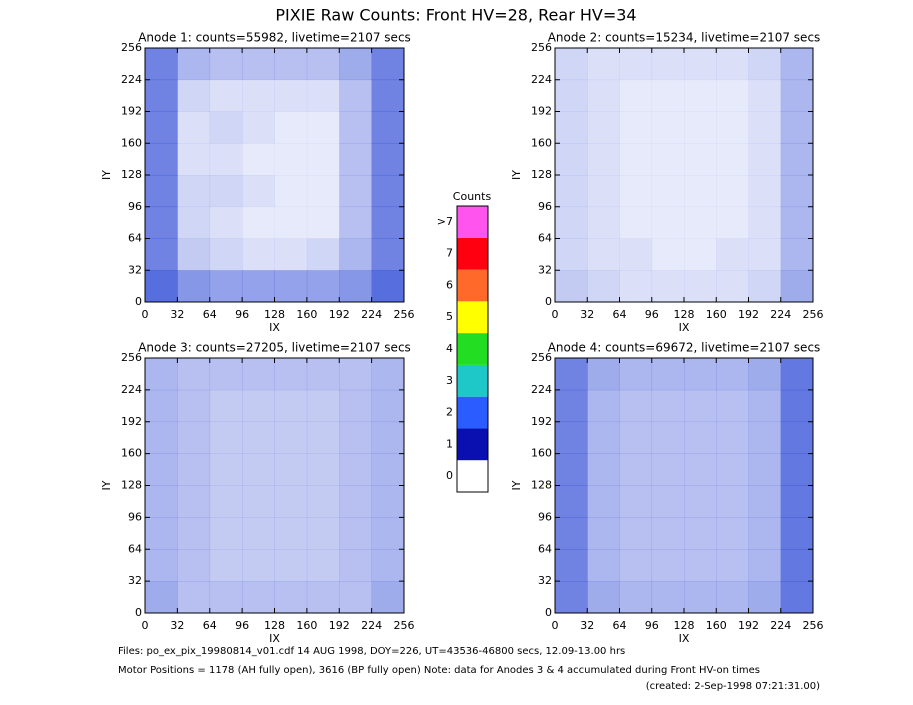  What do you see at coordinates (274, 314) in the screenshot?
I see `x-tick-label: 128` at bounding box center [274, 314].